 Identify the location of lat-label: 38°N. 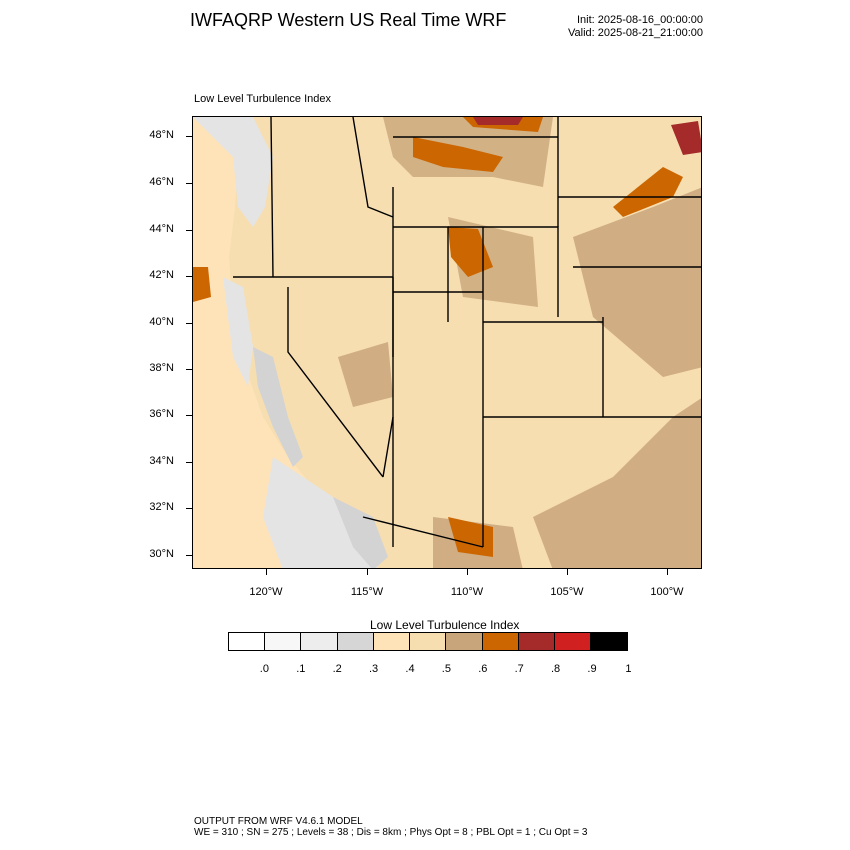
(161, 368).